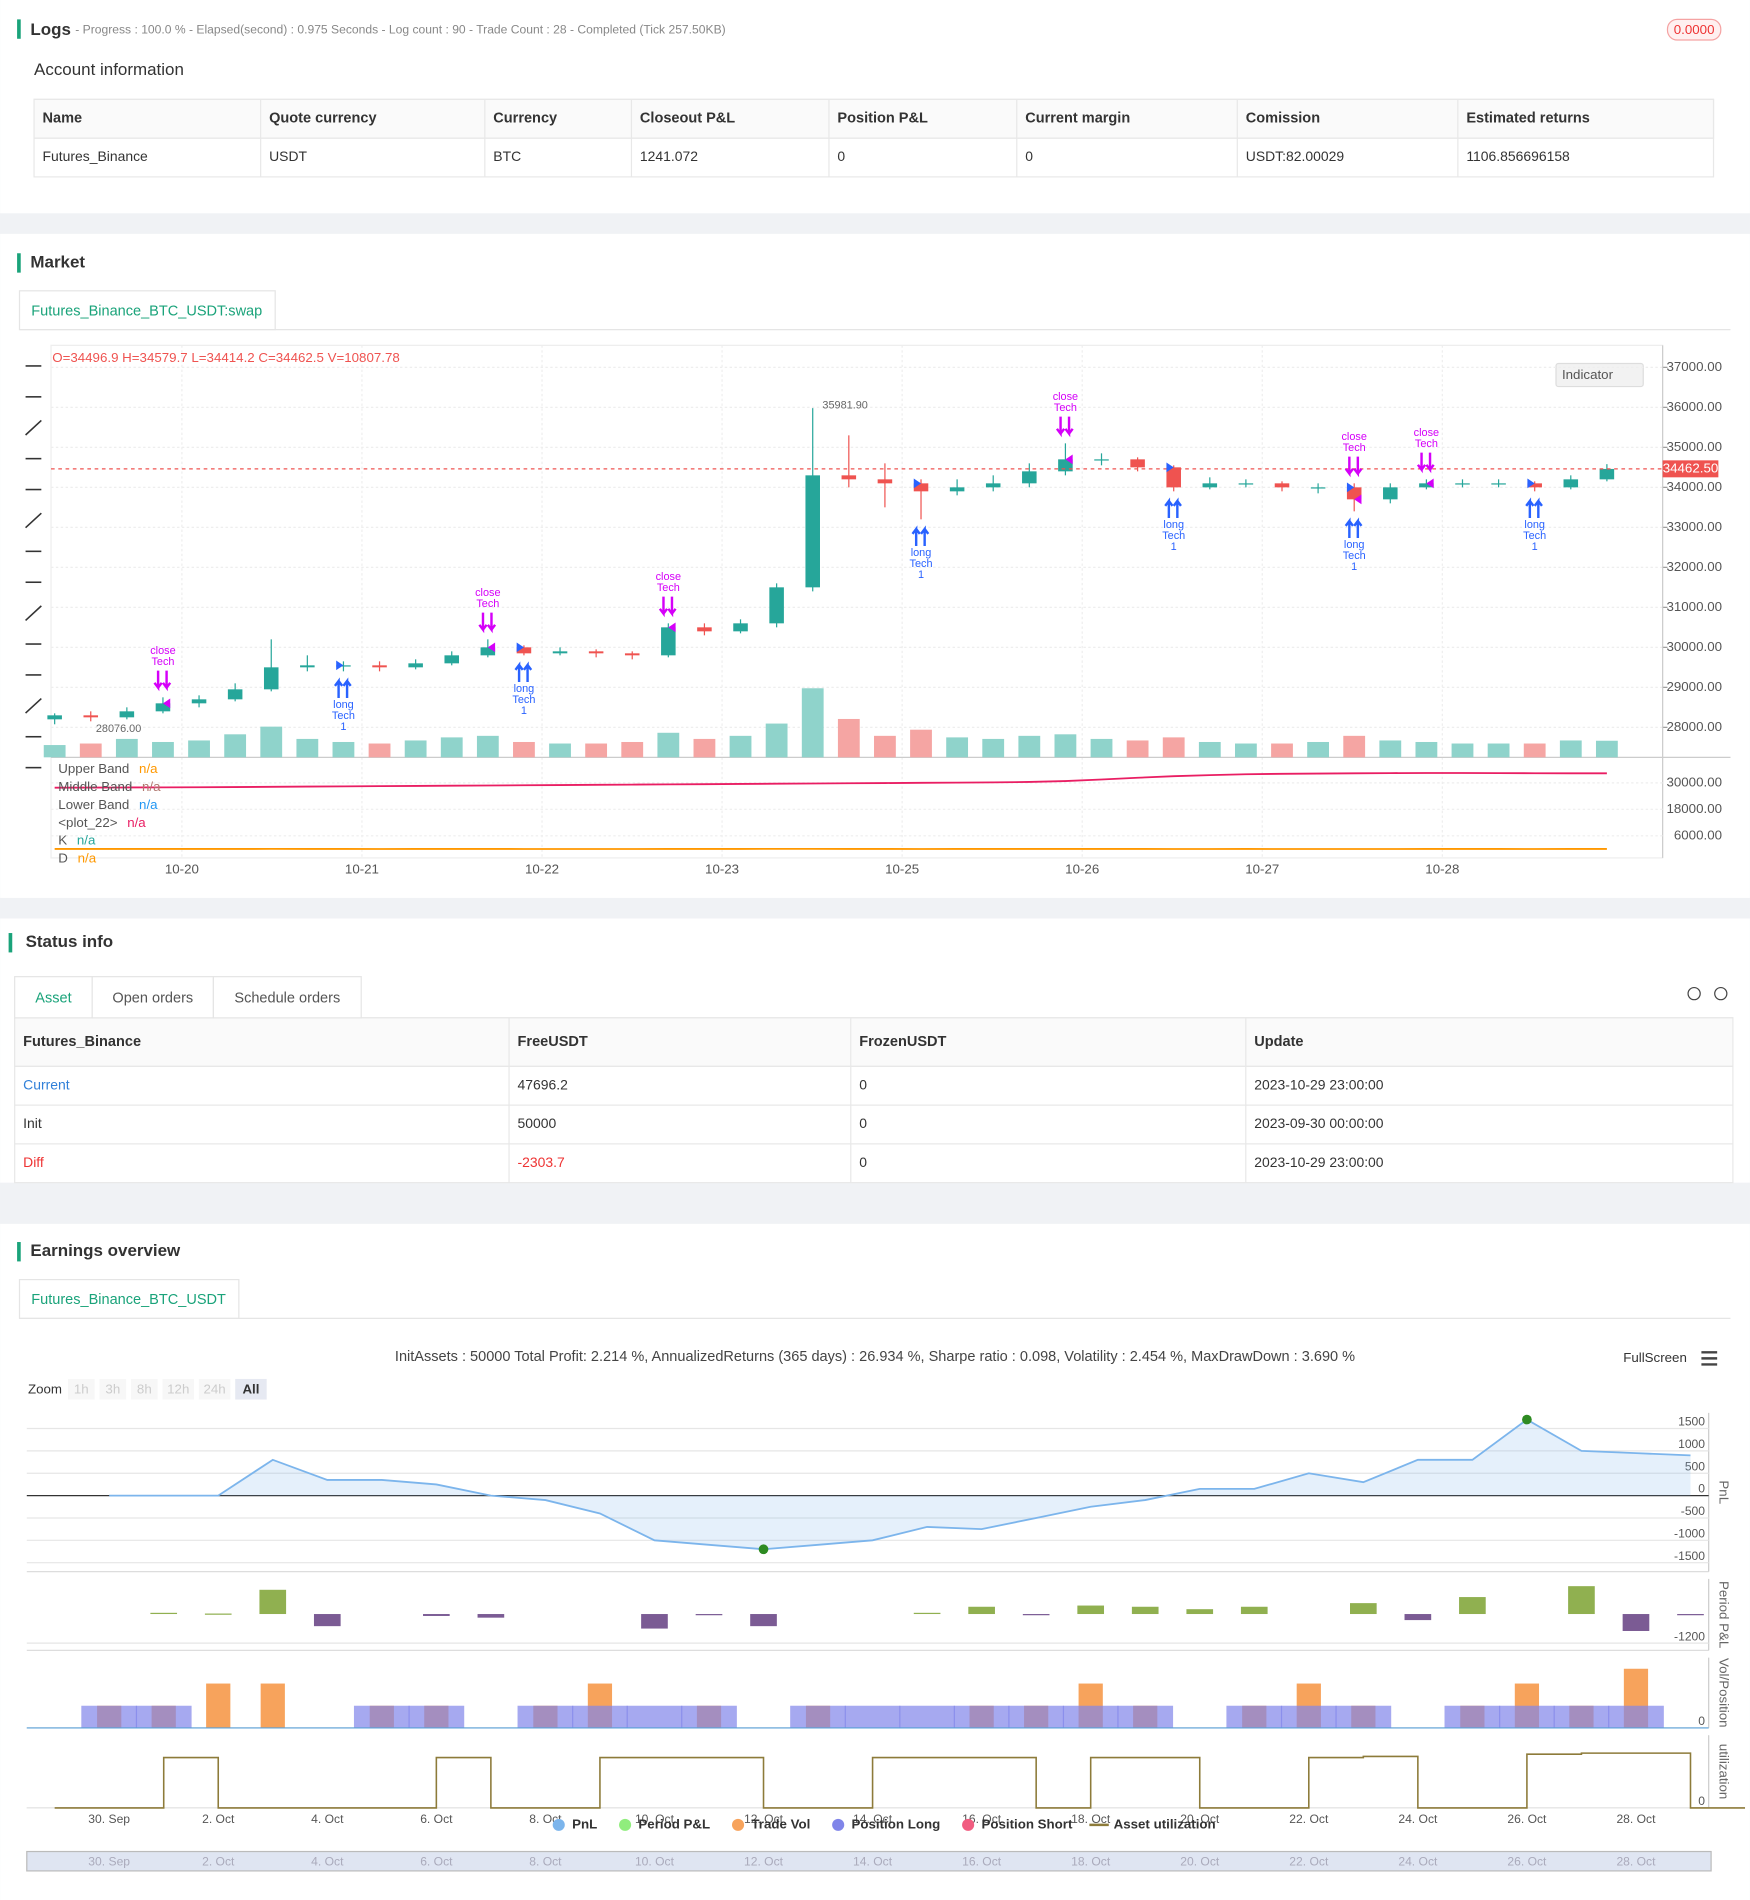 Image resolution: width=1750 pixels, height=1900 pixels. I want to click on tab-label: Futures_Binance_BTC_USDT:swap, so click(146, 311).